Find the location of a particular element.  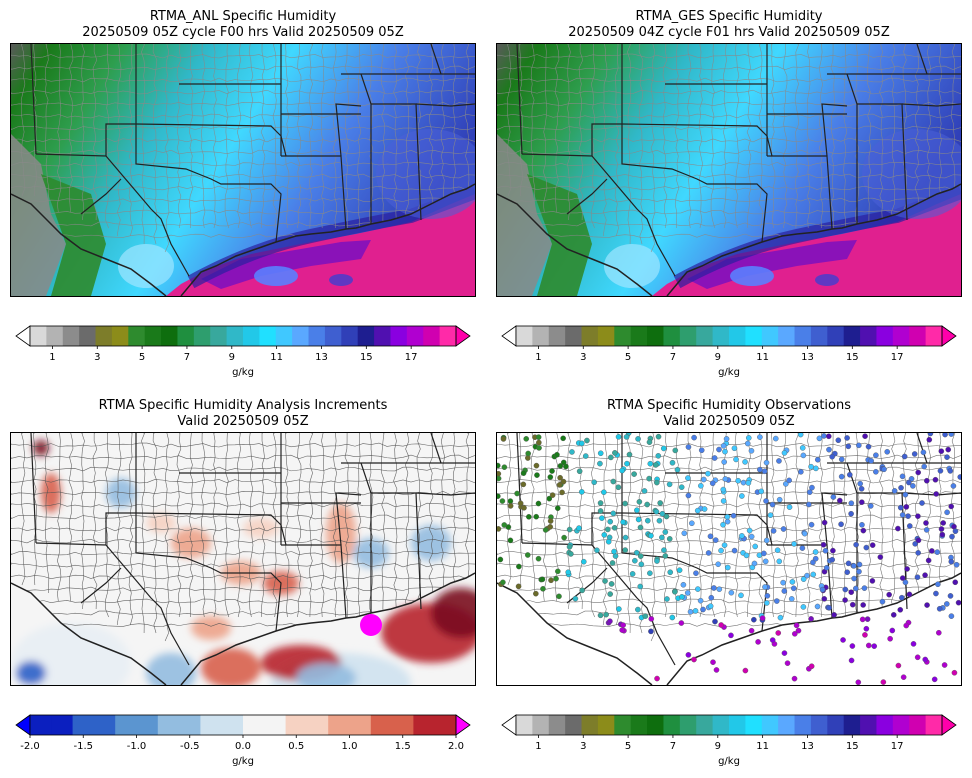

dry-region is located at coordinates (38, 215).